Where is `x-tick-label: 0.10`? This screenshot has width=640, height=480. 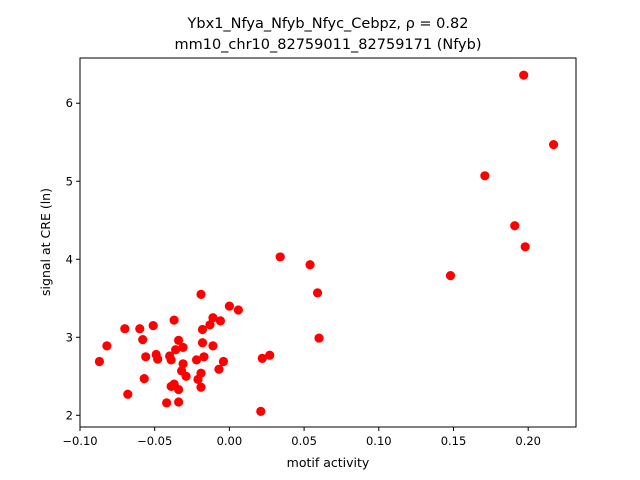 x-tick-label: 0.10 is located at coordinates (379, 441).